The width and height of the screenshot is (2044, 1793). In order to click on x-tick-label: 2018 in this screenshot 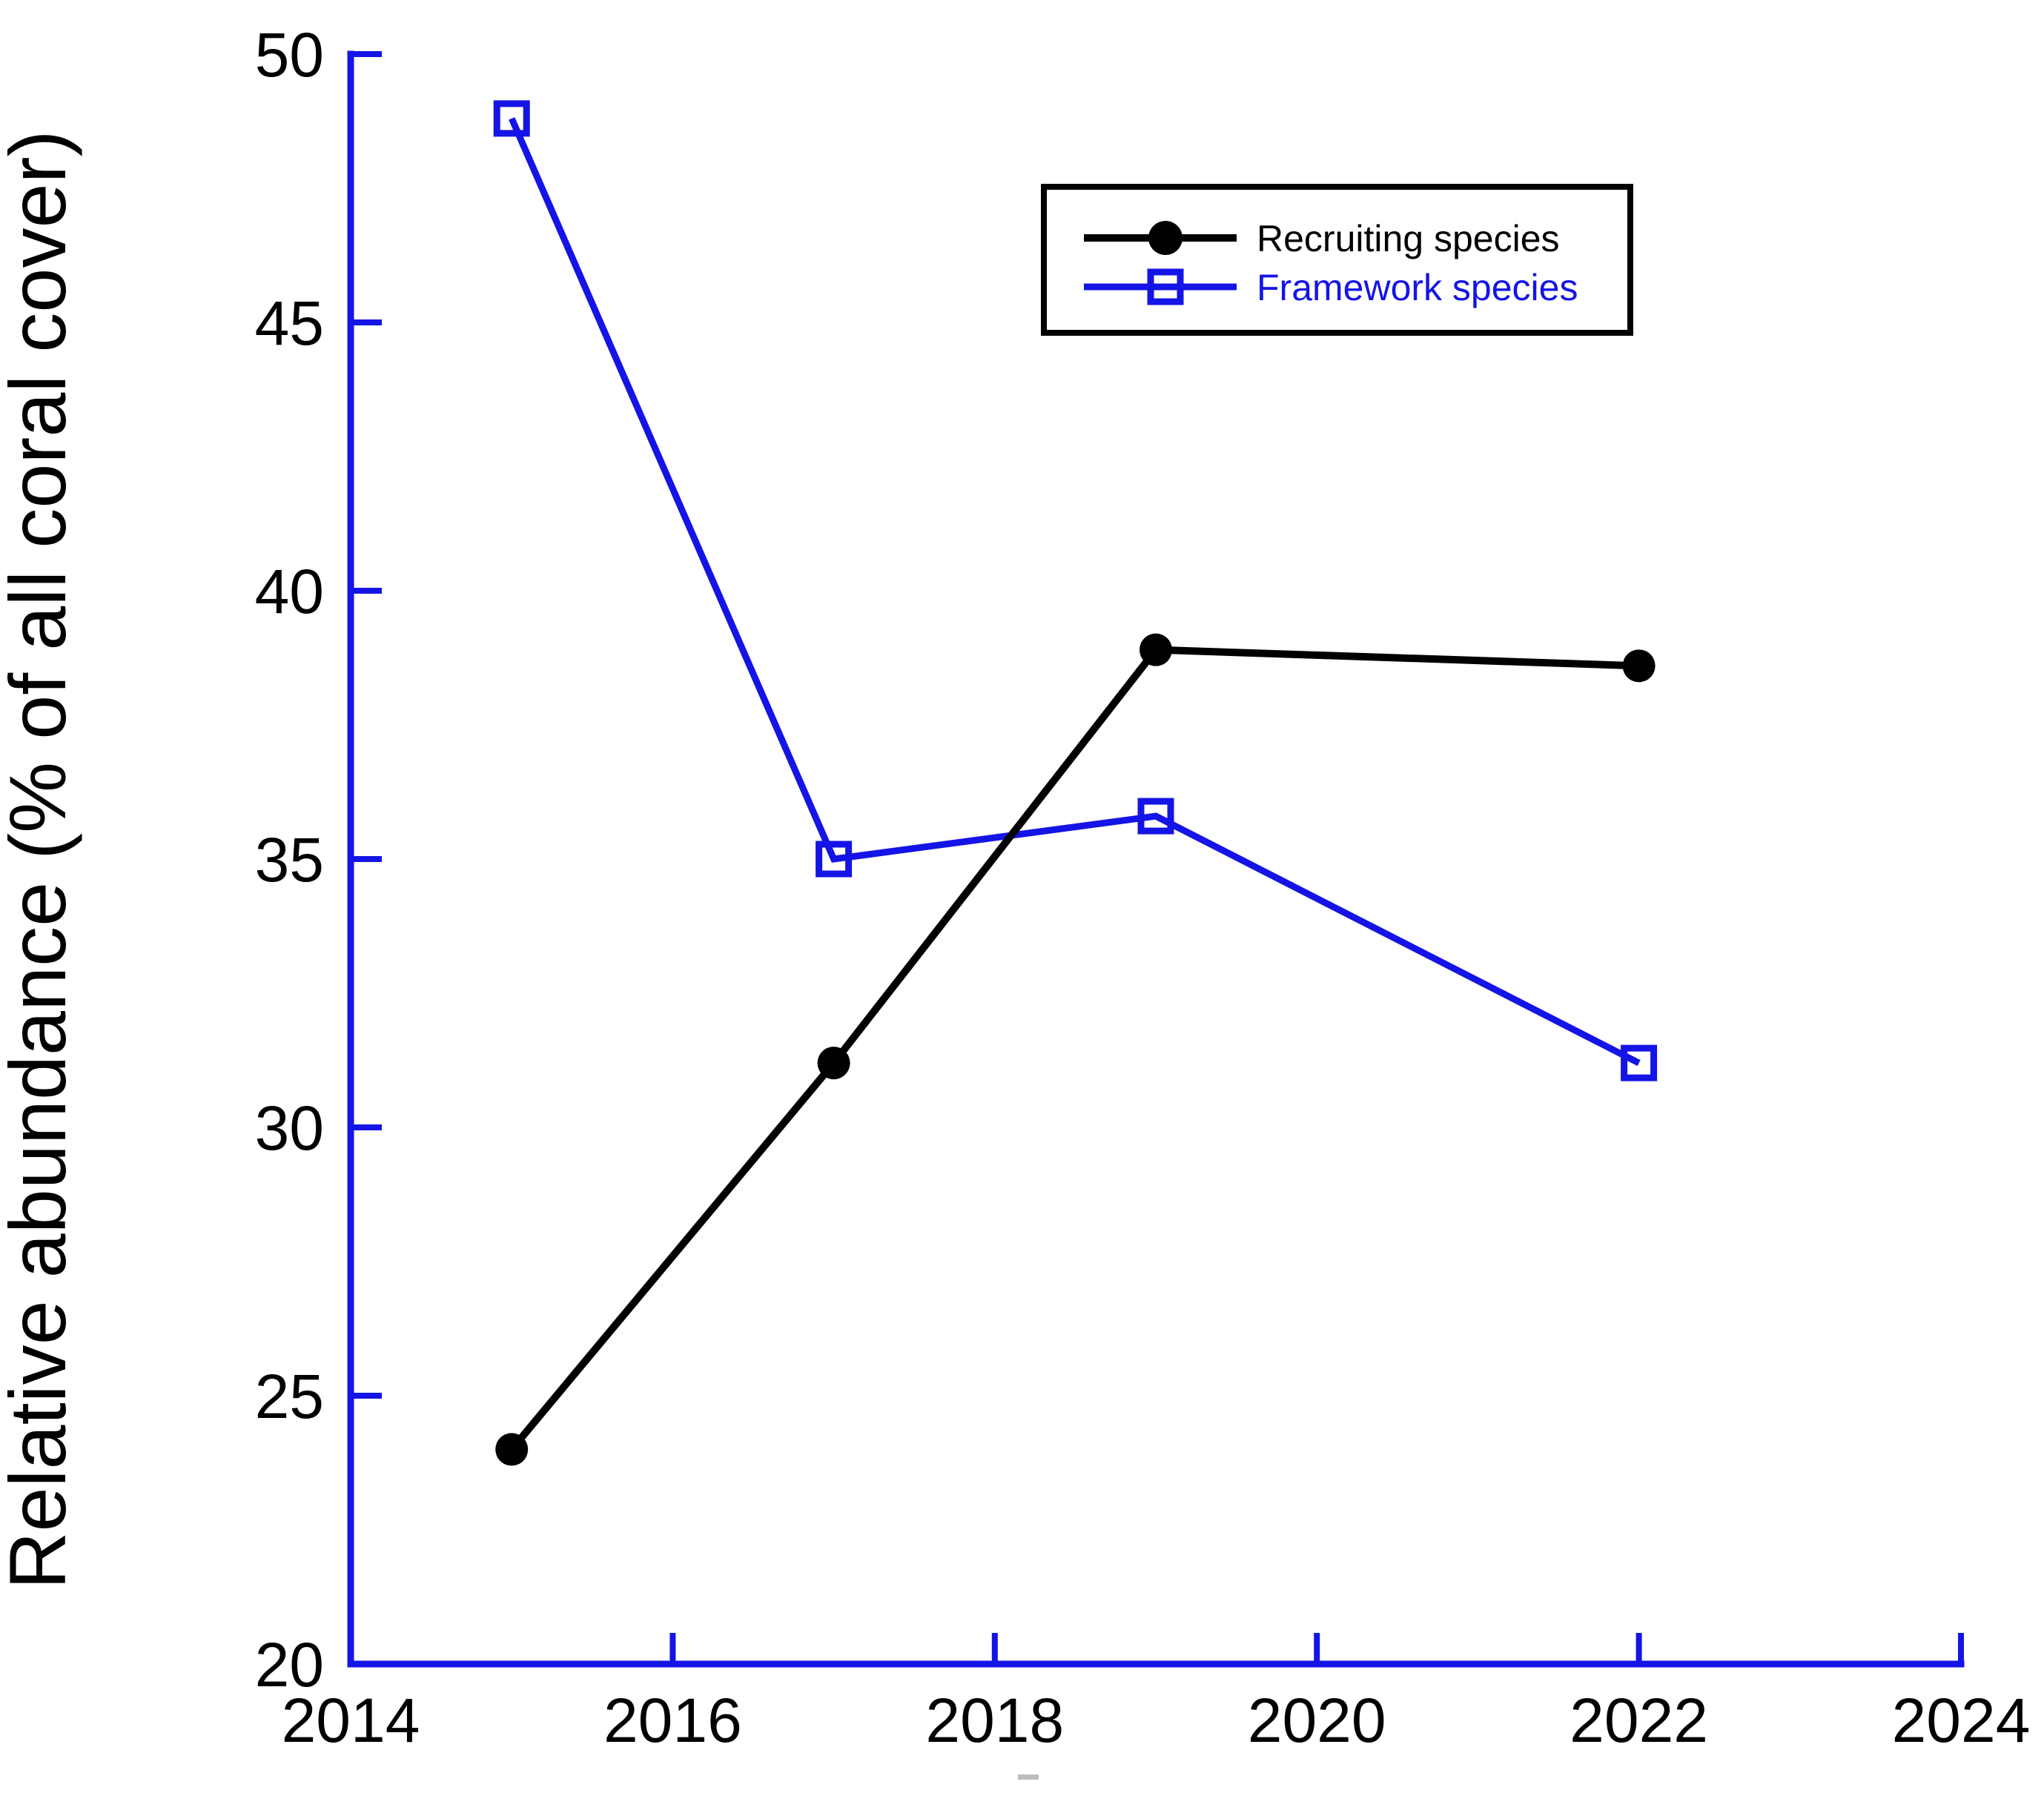, I will do `click(995, 1720)`.